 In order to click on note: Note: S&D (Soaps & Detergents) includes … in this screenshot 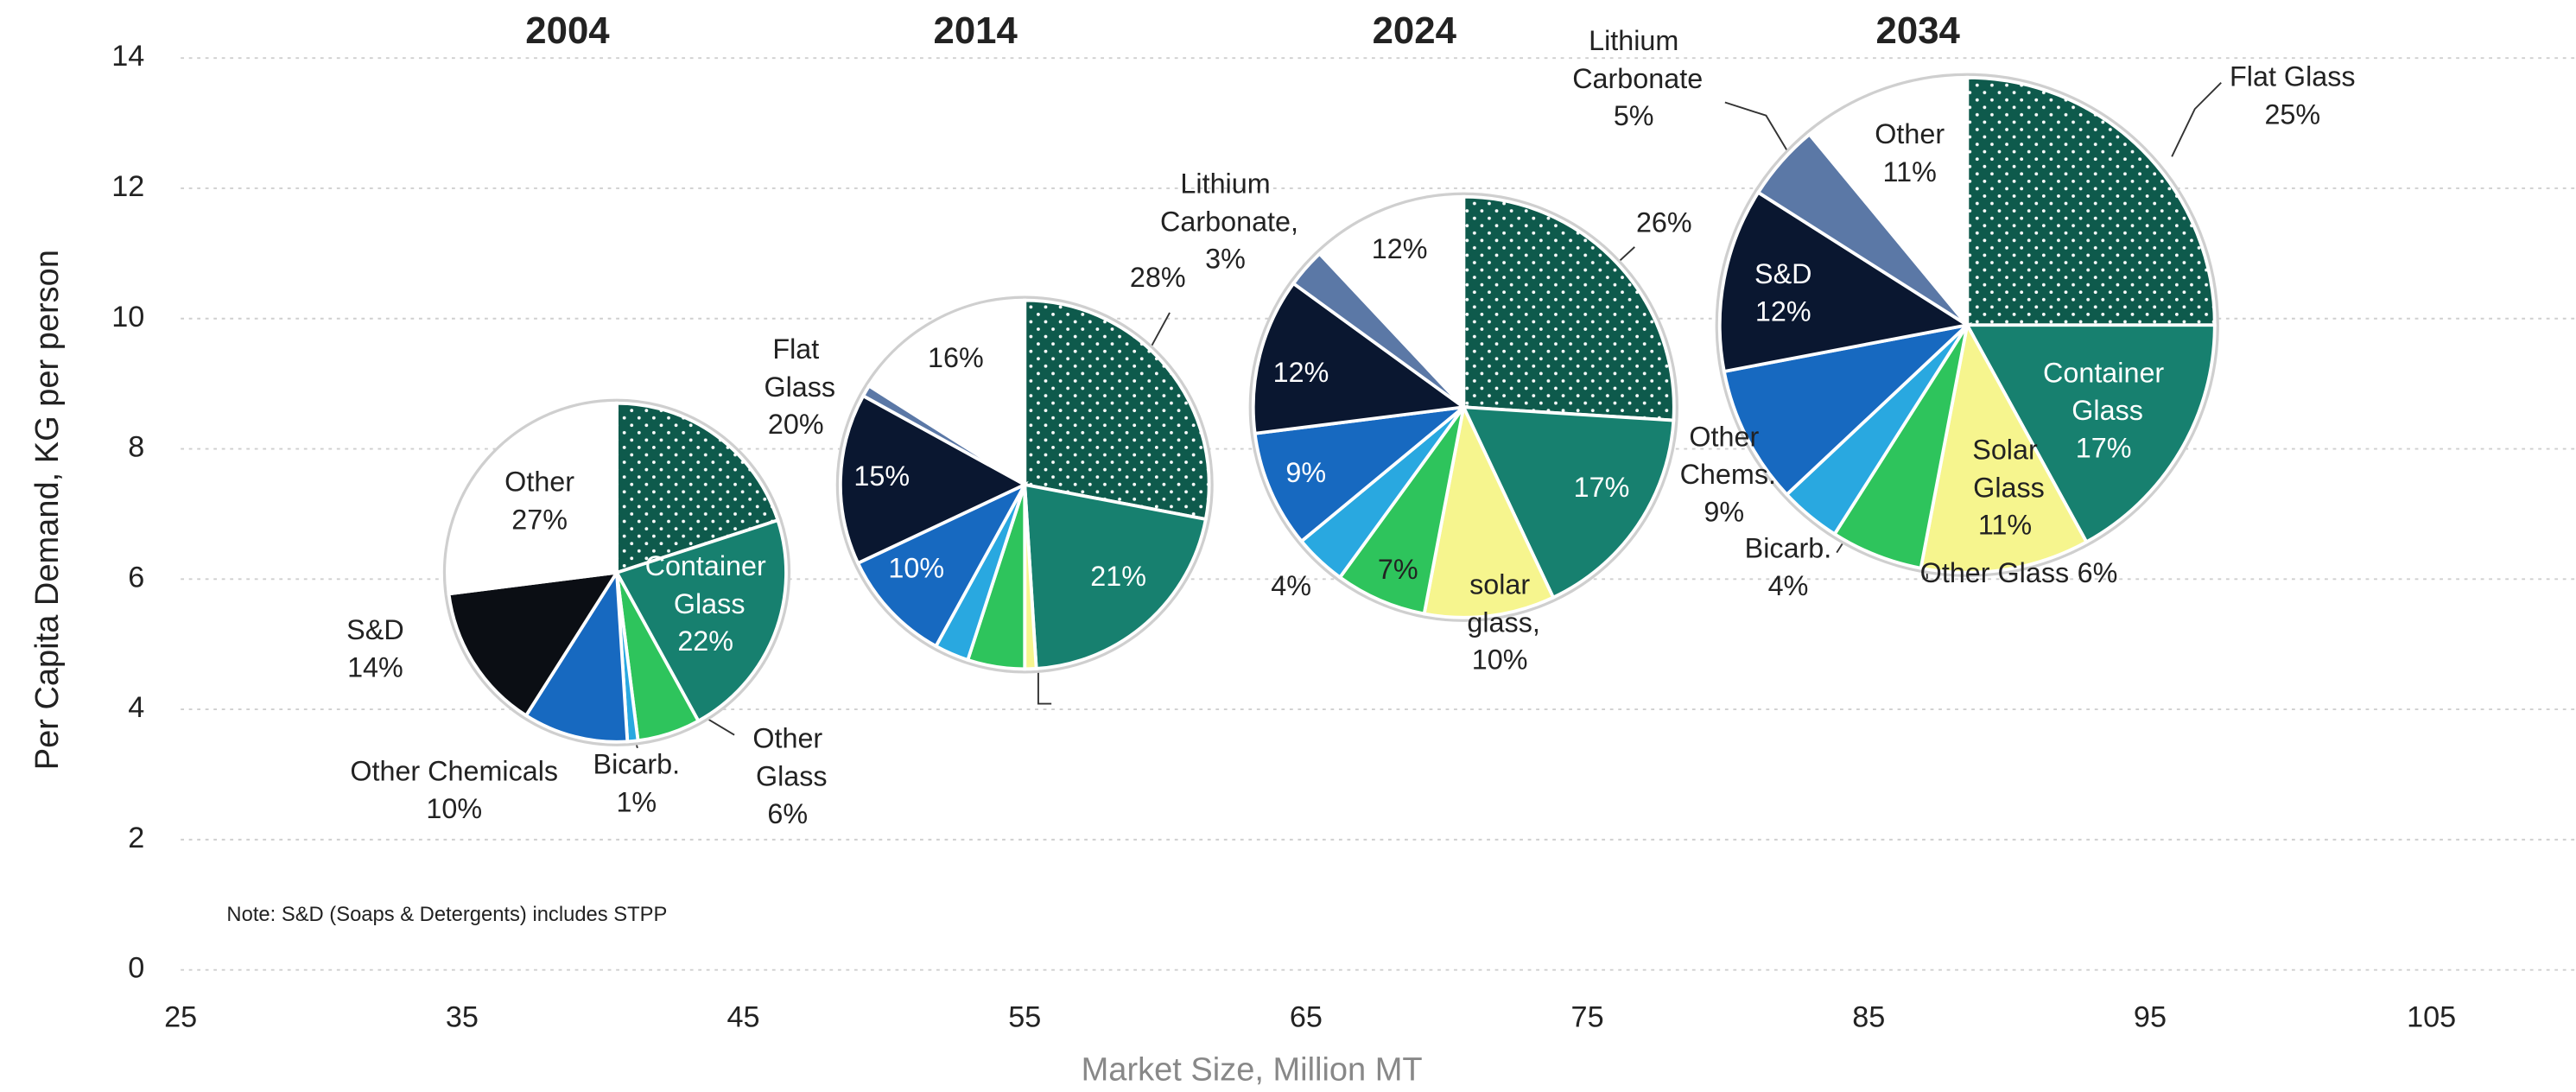, I will do `click(446, 915)`.